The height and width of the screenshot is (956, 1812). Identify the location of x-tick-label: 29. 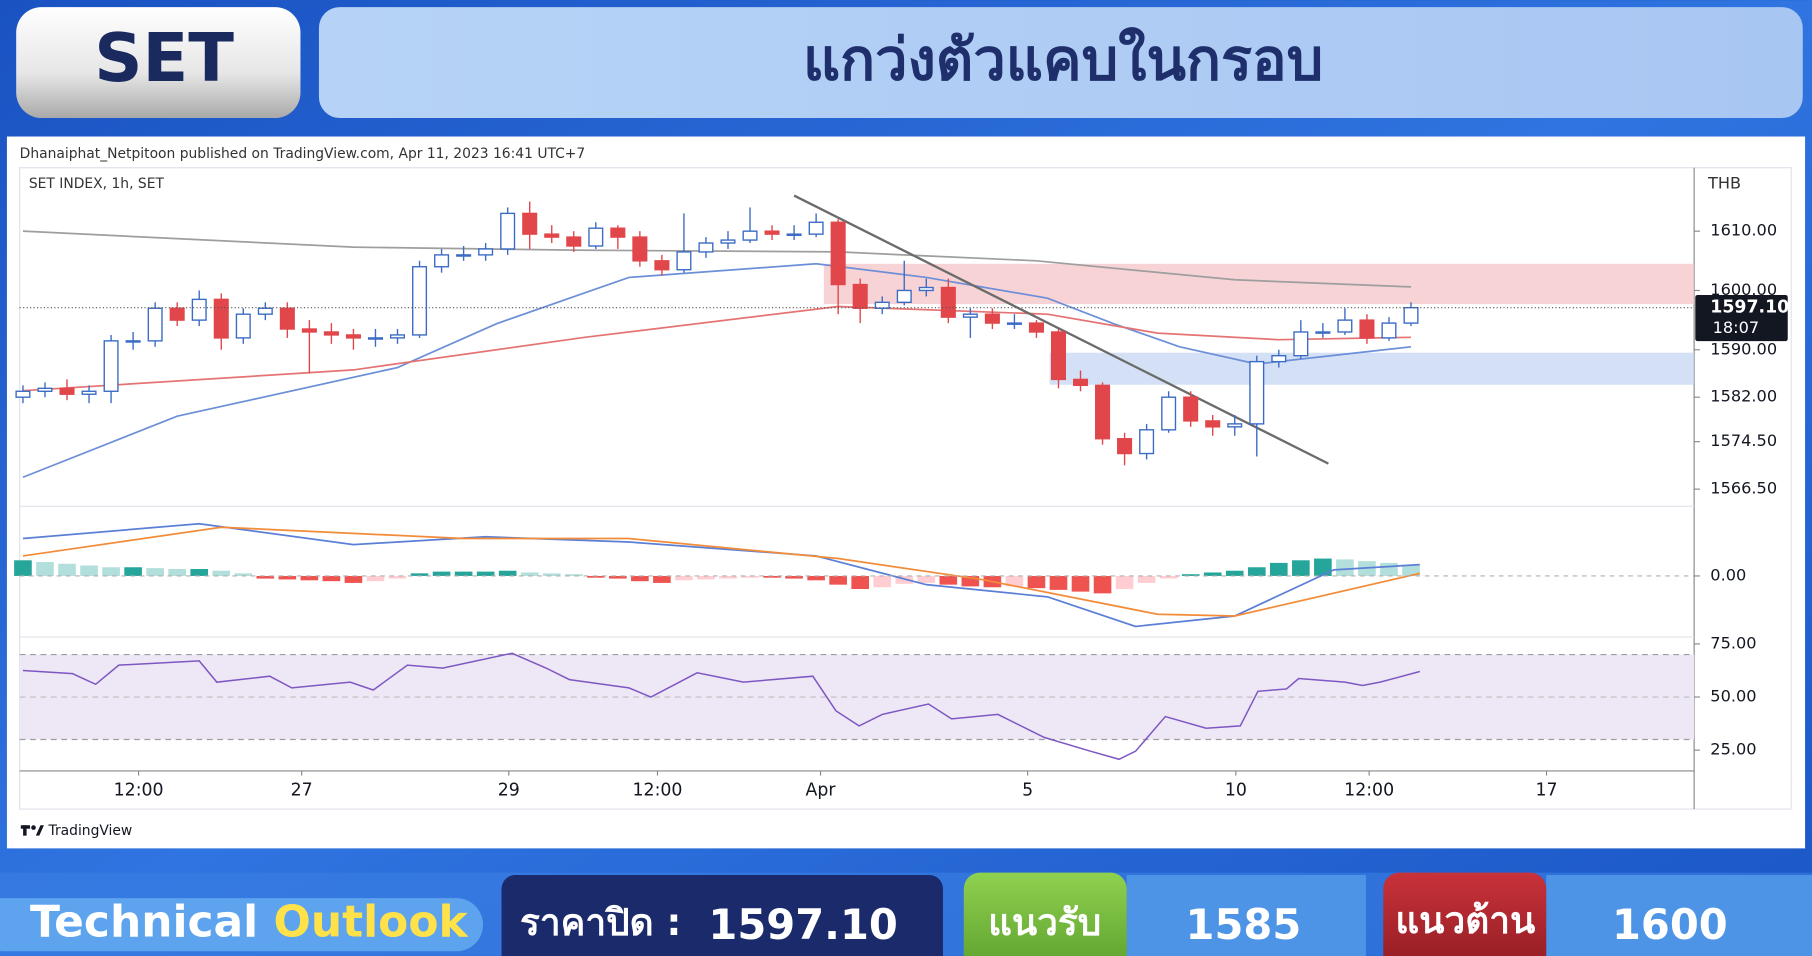
(509, 791).